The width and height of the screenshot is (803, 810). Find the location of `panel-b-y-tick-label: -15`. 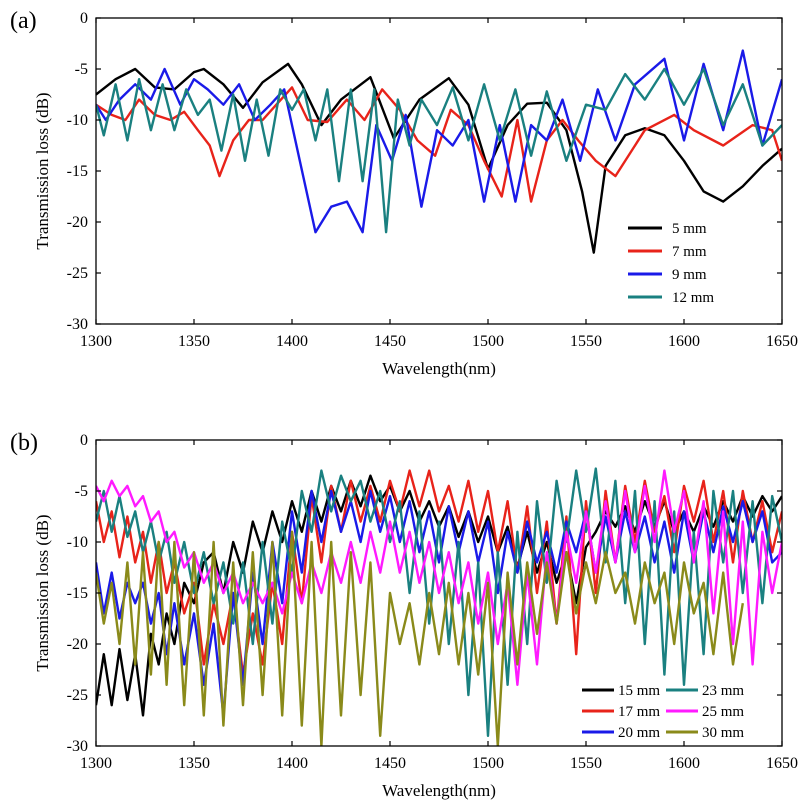

panel-b-y-tick-label: -15 is located at coordinates (77, 593).